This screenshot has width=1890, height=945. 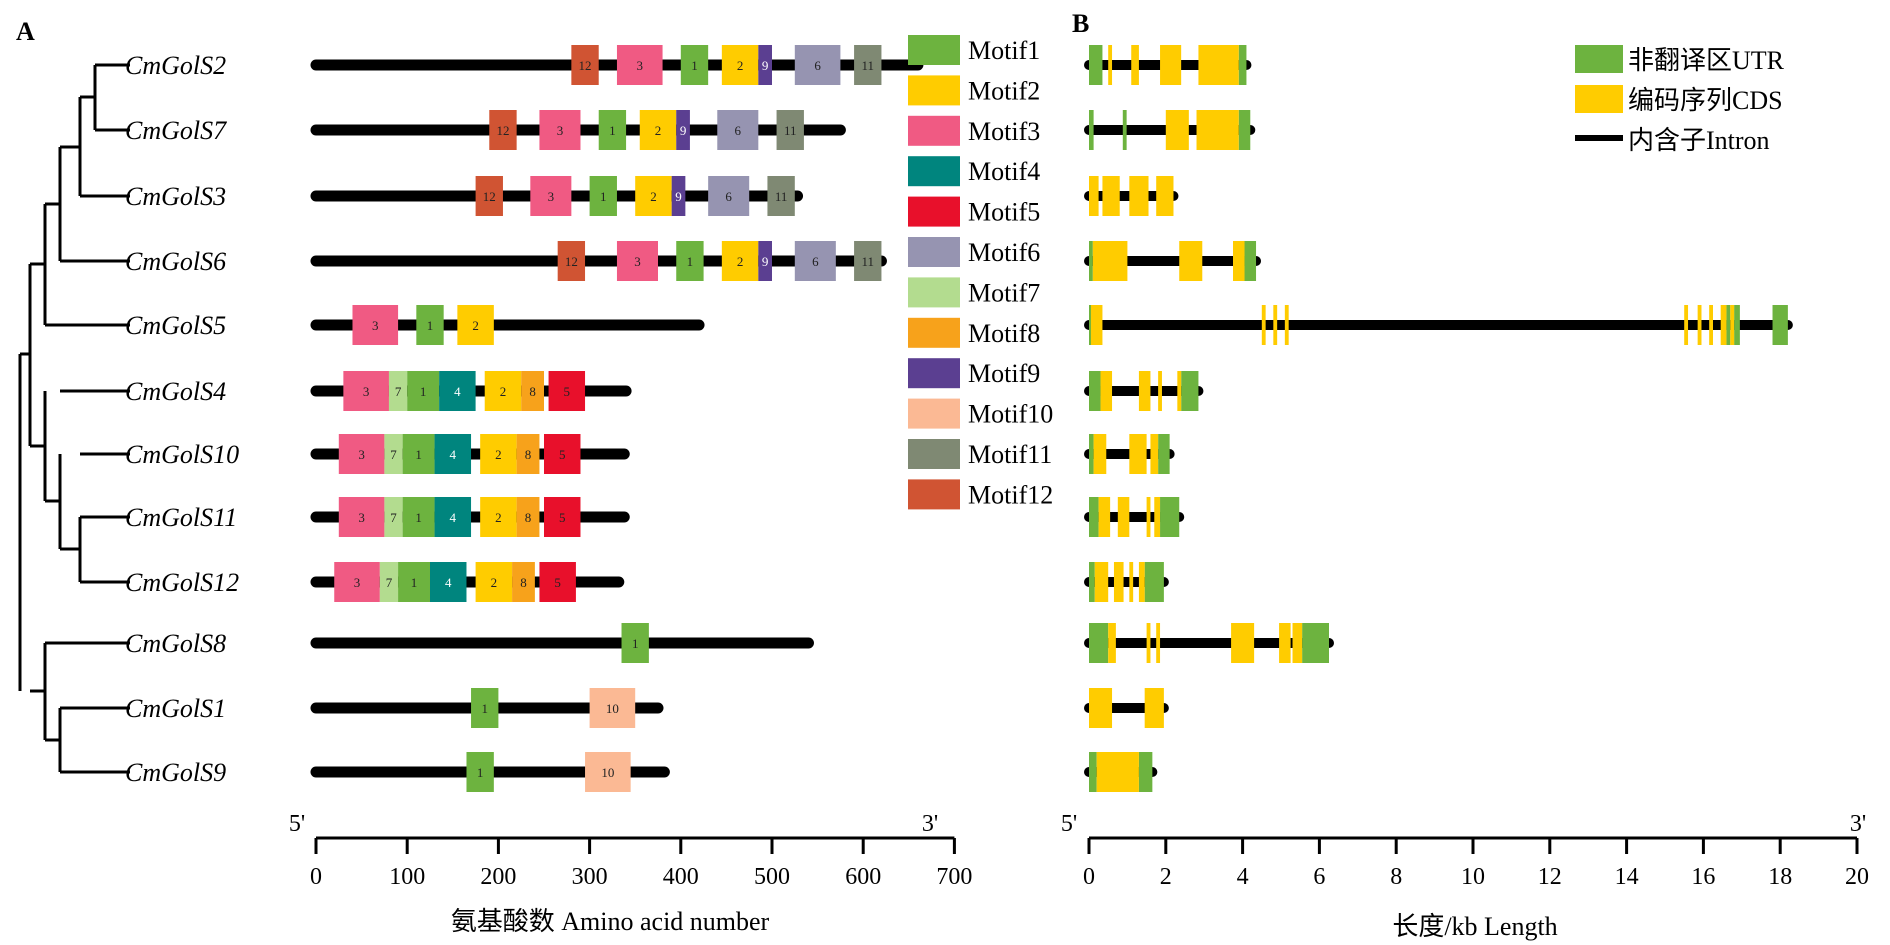 What do you see at coordinates (607, 772) in the screenshot?
I see `motif-number: 10` at bounding box center [607, 772].